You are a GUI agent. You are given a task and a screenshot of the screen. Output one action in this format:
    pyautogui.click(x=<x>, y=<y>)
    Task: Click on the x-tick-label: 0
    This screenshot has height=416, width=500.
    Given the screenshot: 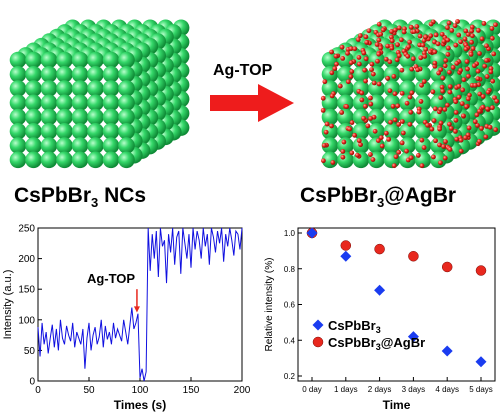 What is the action you would take?
    pyautogui.click(x=38, y=390)
    